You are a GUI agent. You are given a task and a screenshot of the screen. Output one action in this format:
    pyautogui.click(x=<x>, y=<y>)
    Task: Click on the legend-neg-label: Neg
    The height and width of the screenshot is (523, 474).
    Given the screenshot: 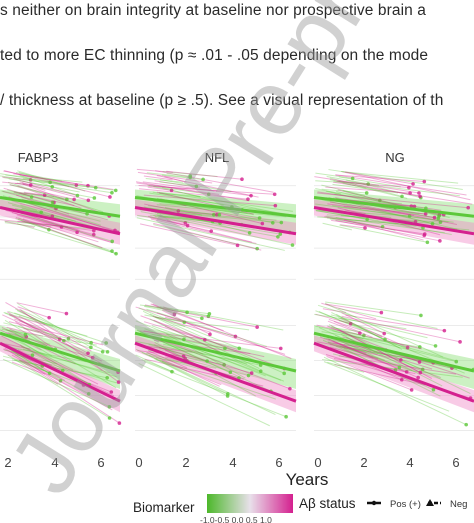 What is the action you would take?
    pyautogui.click(x=458, y=504)
    